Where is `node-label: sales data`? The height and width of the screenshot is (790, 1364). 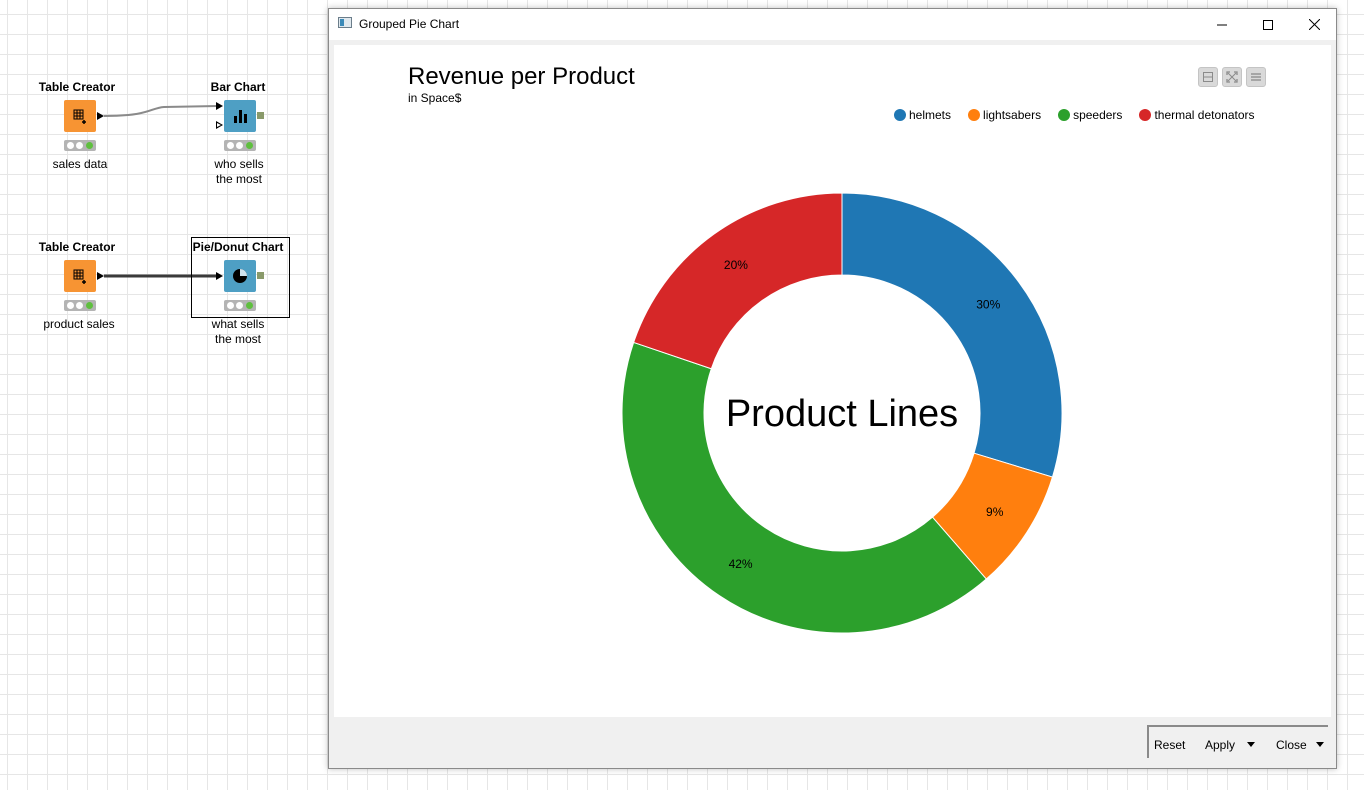
node-label: sales data is located at coordinates (80, 164).